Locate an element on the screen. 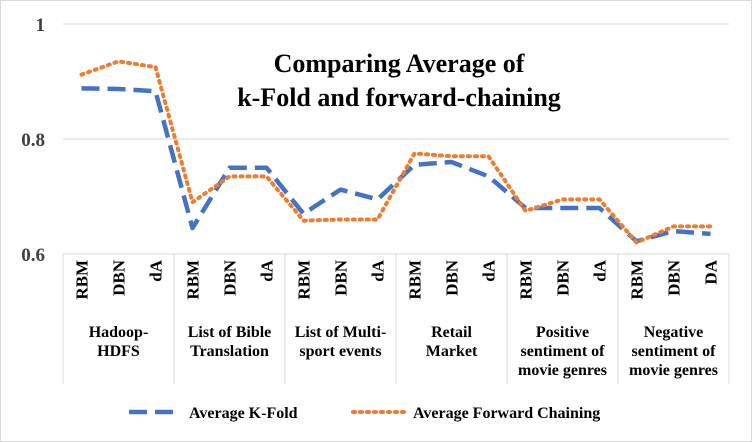 The width and height of the screenshot is (752, 442). group-label: Positive sentiment of movie genres is located at coordinates (562, 351).